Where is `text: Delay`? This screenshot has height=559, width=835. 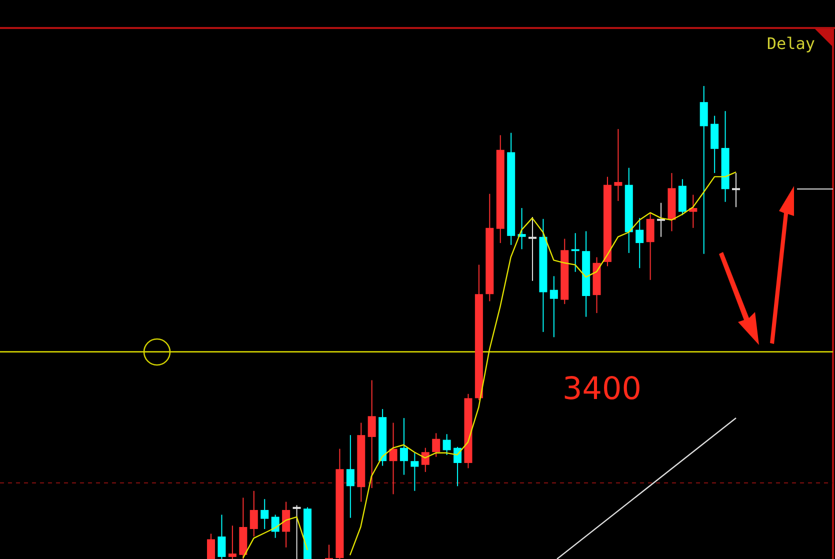 text: Delay is located at coordinates (791, 43).